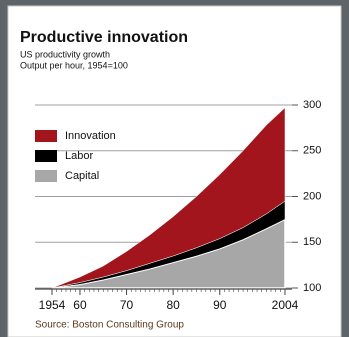  Describe the element at coordinates (220, 305) in the screenshot. I see `x-tick-label: 90` at that location.